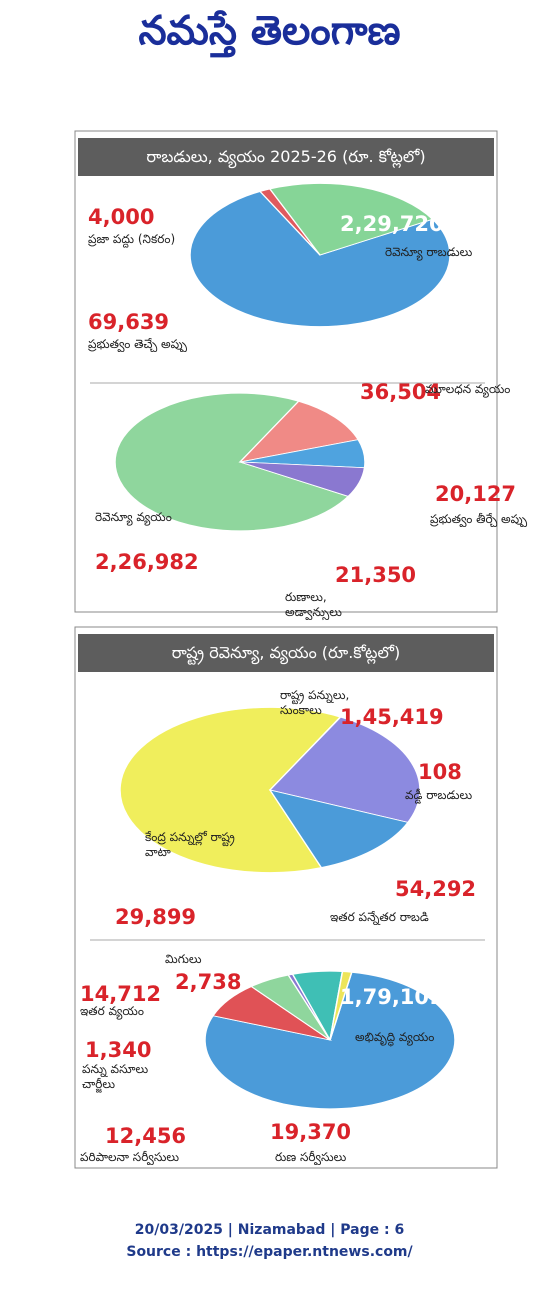 This screenshot has width=539, height=1289. What do you see at coordinates (376, 575) in the screenshot?
I see `value-label: 21,350` at bounding box center [376, 575].